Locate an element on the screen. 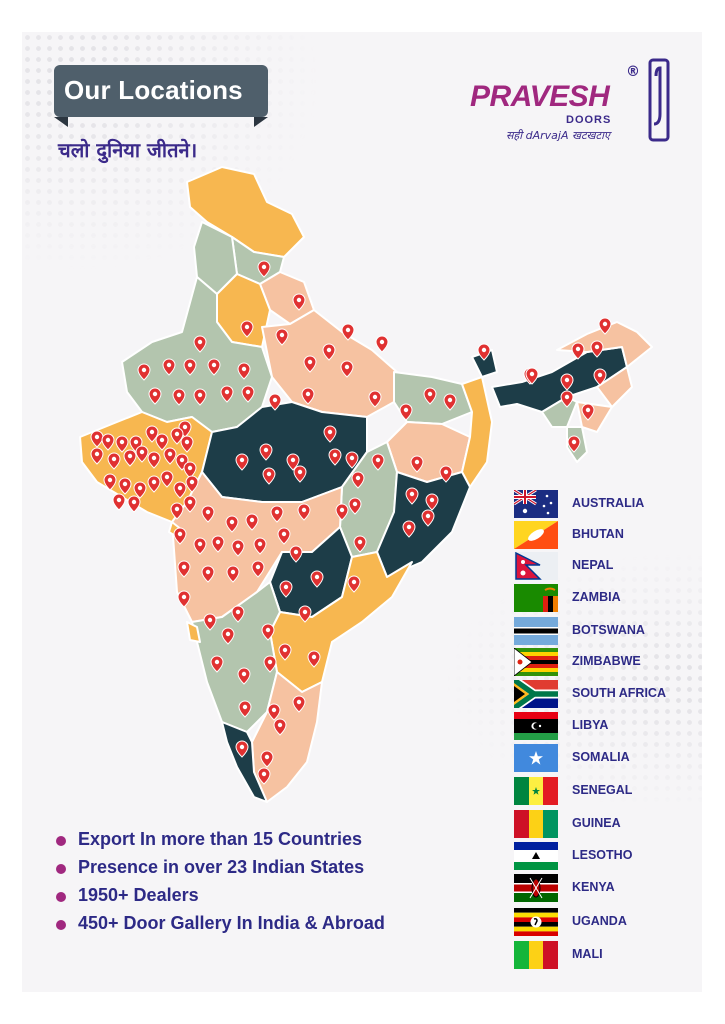 The image size is (725, 1024). country-name: SOUTH AFRICA is located at coordinates (619, 693).